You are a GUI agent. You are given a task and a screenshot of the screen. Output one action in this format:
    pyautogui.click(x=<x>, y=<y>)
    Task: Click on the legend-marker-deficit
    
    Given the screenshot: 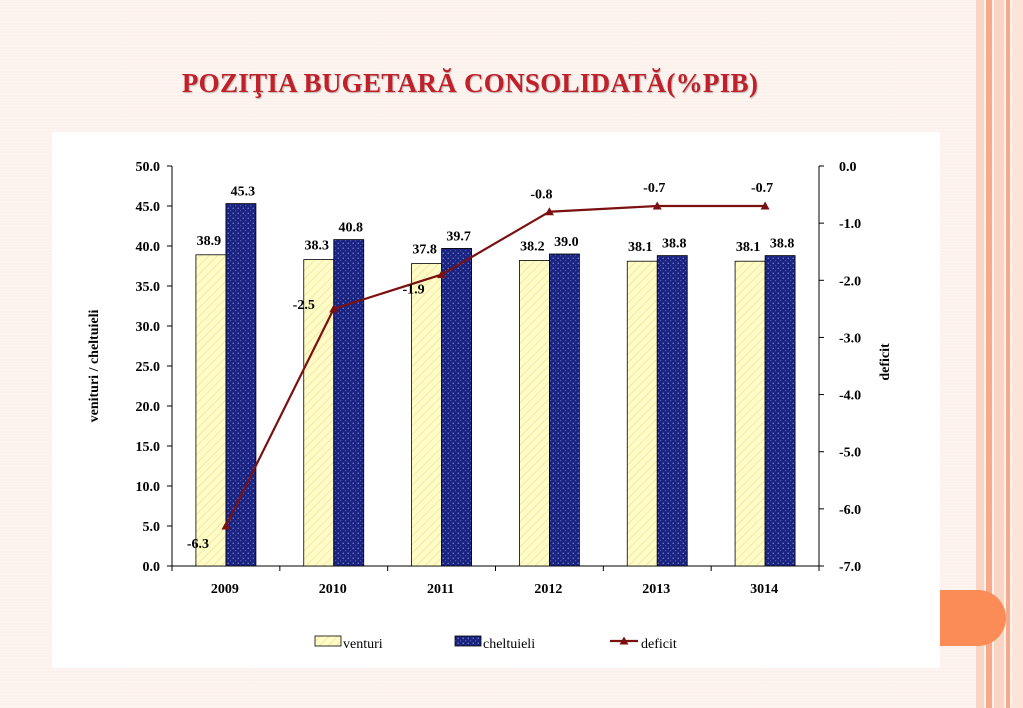 What is the action you would take?
    pyautogui.click(x=624, y=640)
    